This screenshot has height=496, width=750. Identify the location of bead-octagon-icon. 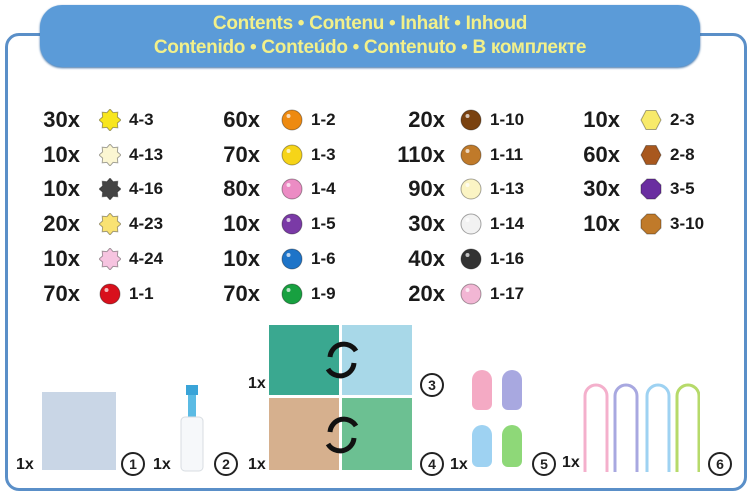
(651, 189).